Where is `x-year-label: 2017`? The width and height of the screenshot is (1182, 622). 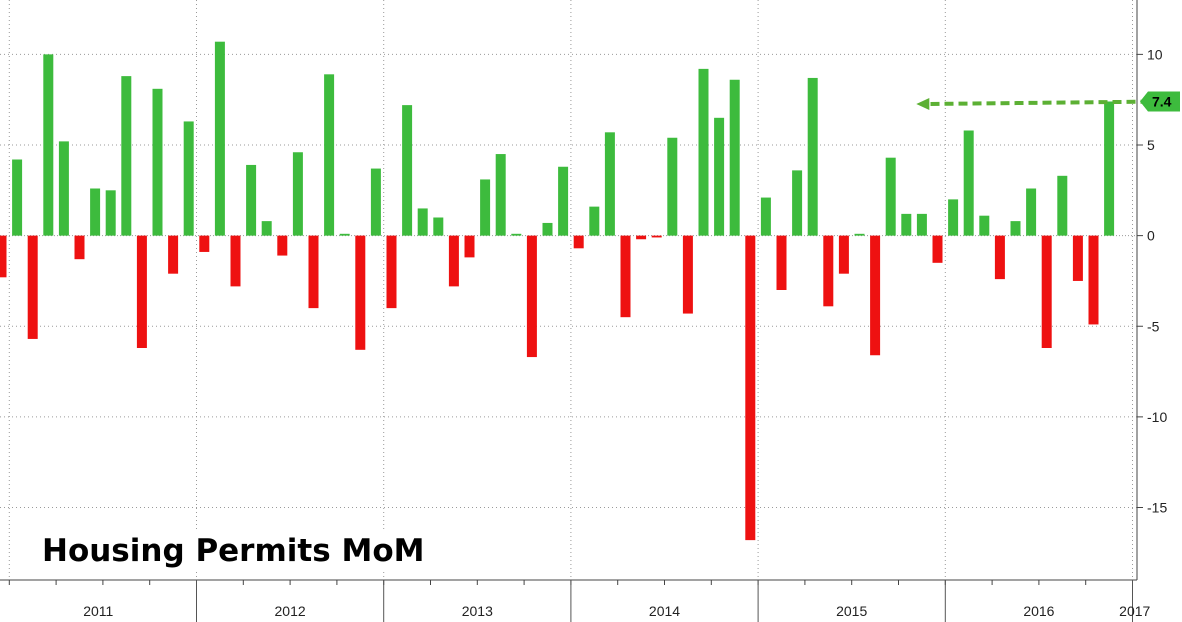 x-year-label: 2017 is located at coordinates (1134, 611).